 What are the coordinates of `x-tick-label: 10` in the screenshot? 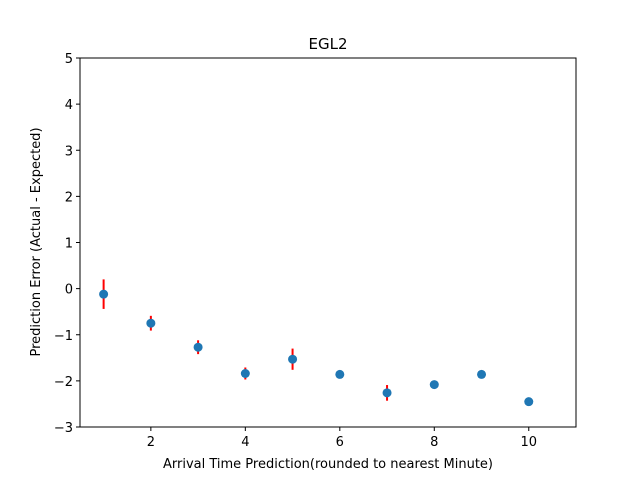 It's located at (528, 442).